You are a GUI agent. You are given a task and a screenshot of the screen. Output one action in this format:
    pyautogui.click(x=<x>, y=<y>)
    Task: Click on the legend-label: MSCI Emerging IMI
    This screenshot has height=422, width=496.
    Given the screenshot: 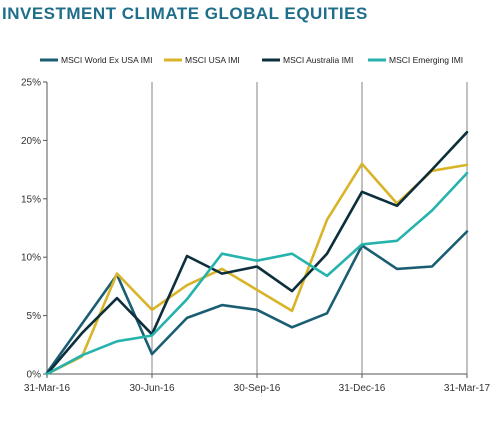 What is the action you would take?
    pyautogui.click(x=426, y=60)
    